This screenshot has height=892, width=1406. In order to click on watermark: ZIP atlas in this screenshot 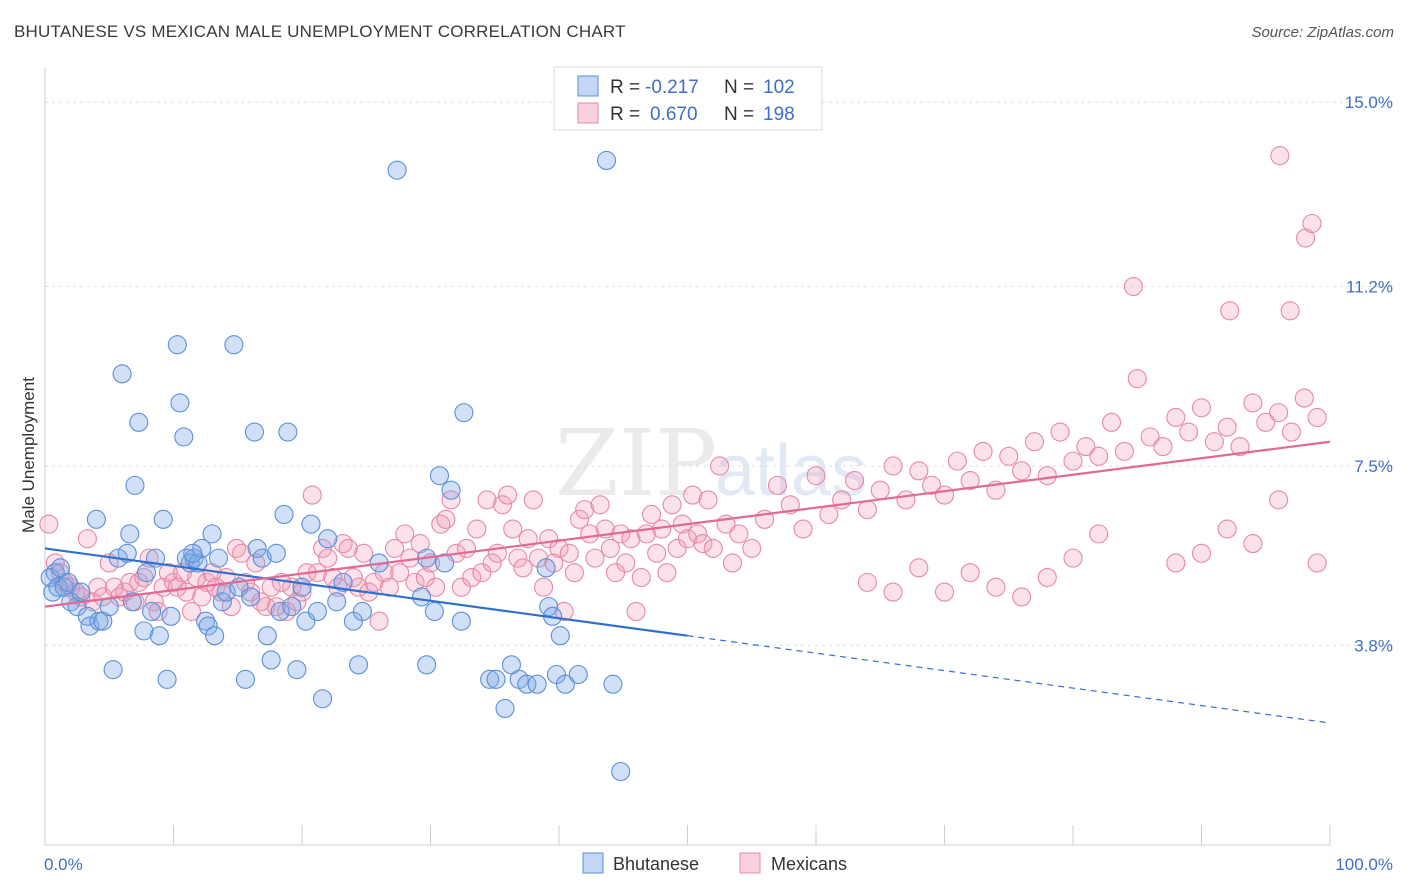, I will do `click(711, 463)`.